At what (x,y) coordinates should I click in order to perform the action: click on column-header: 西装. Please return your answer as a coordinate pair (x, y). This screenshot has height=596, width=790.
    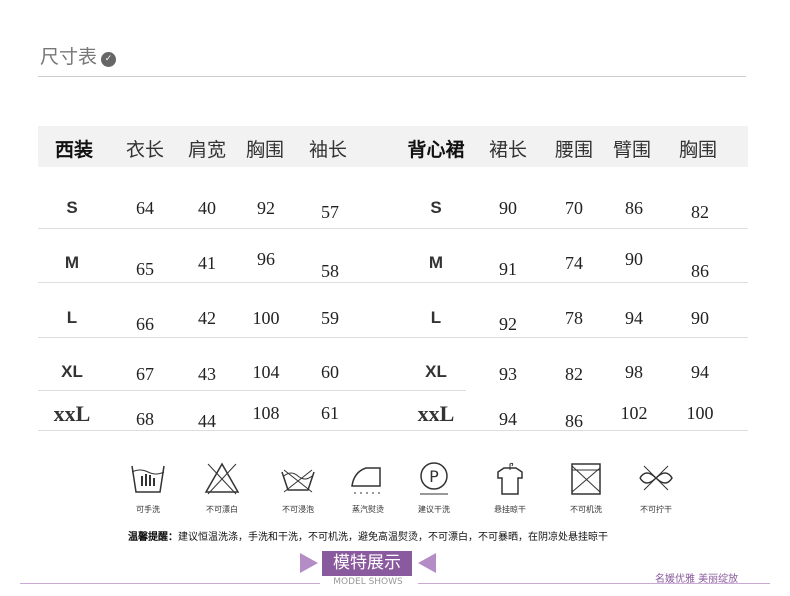
    Looking at the image, I should click on (74, 150).